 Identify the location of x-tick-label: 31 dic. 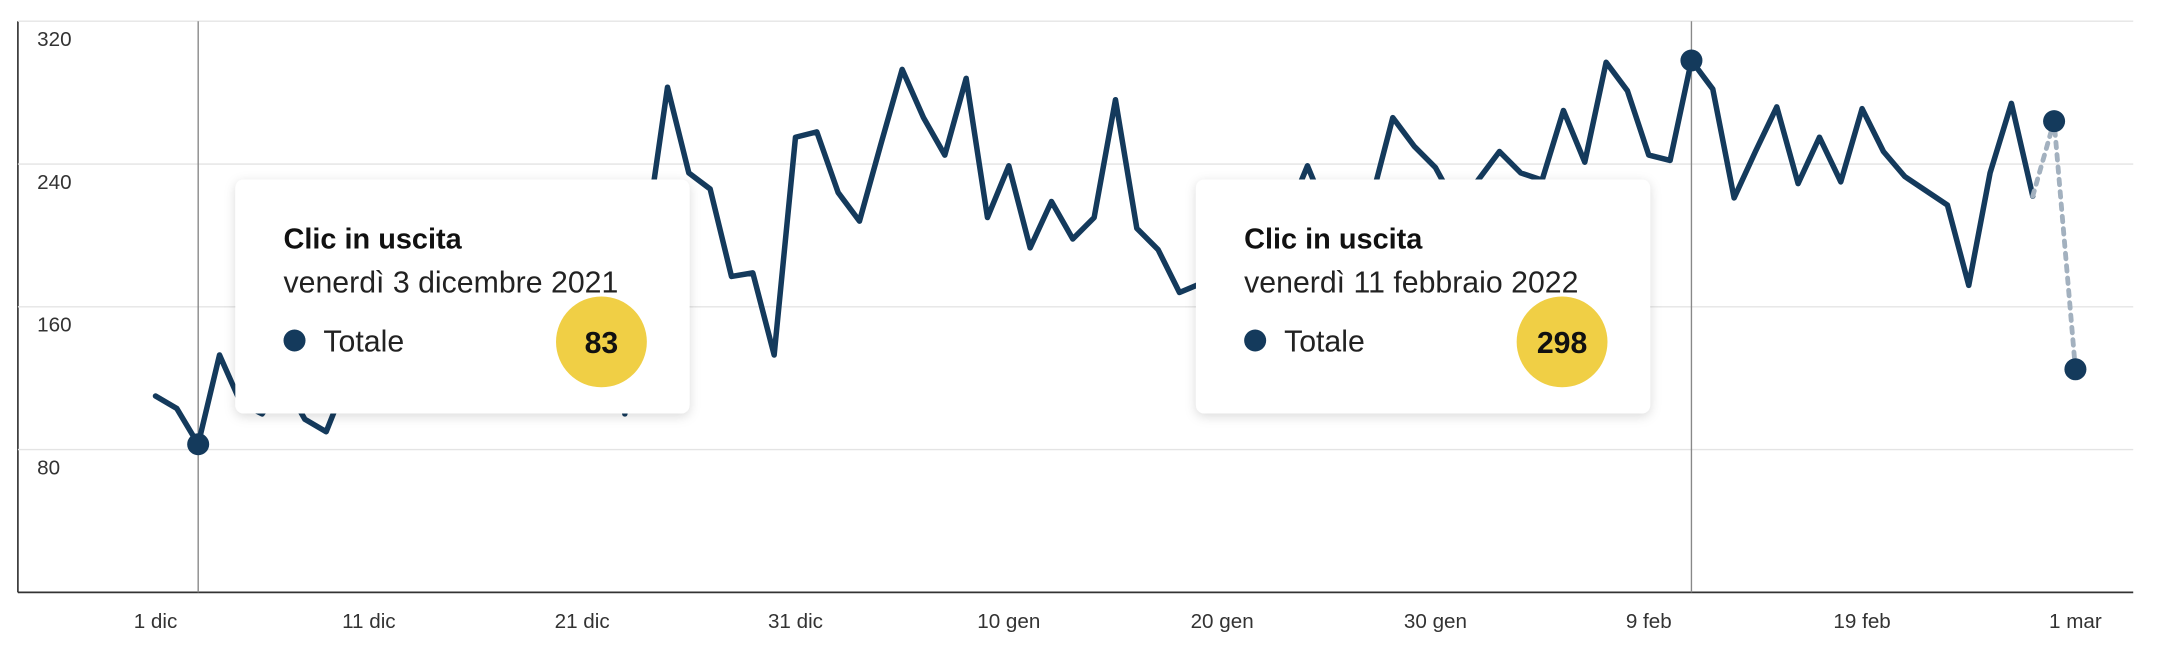
(795, 621).